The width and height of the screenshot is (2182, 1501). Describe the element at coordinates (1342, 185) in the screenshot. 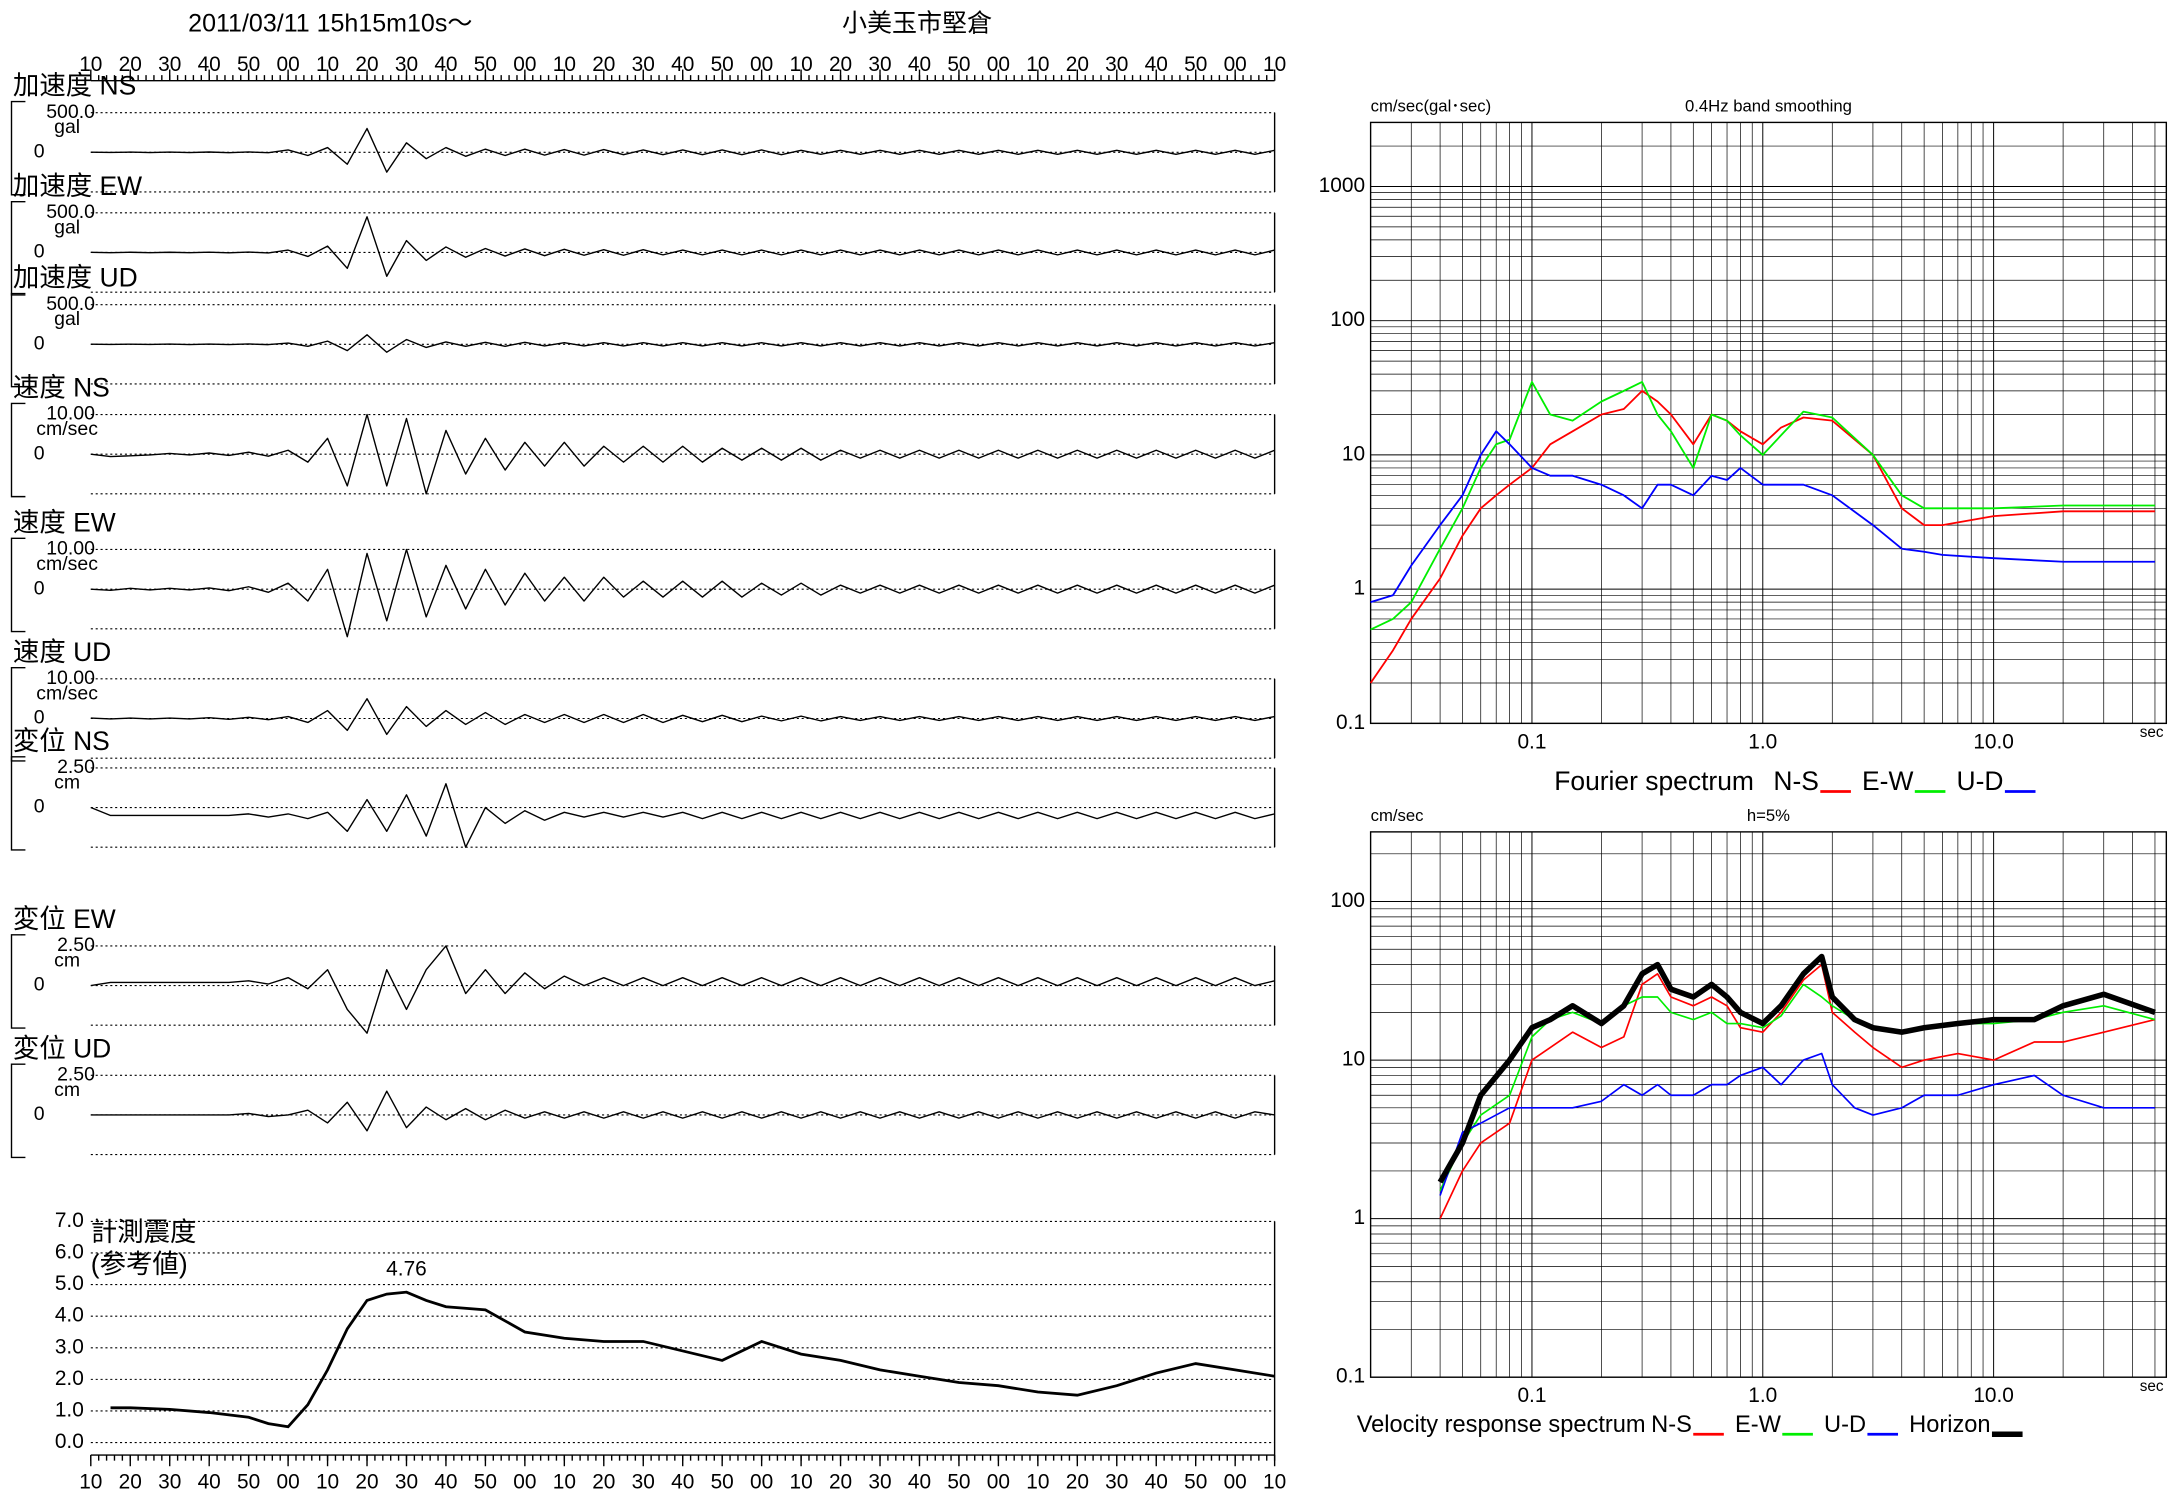

I see `y-tick-label: 1000` at that location.